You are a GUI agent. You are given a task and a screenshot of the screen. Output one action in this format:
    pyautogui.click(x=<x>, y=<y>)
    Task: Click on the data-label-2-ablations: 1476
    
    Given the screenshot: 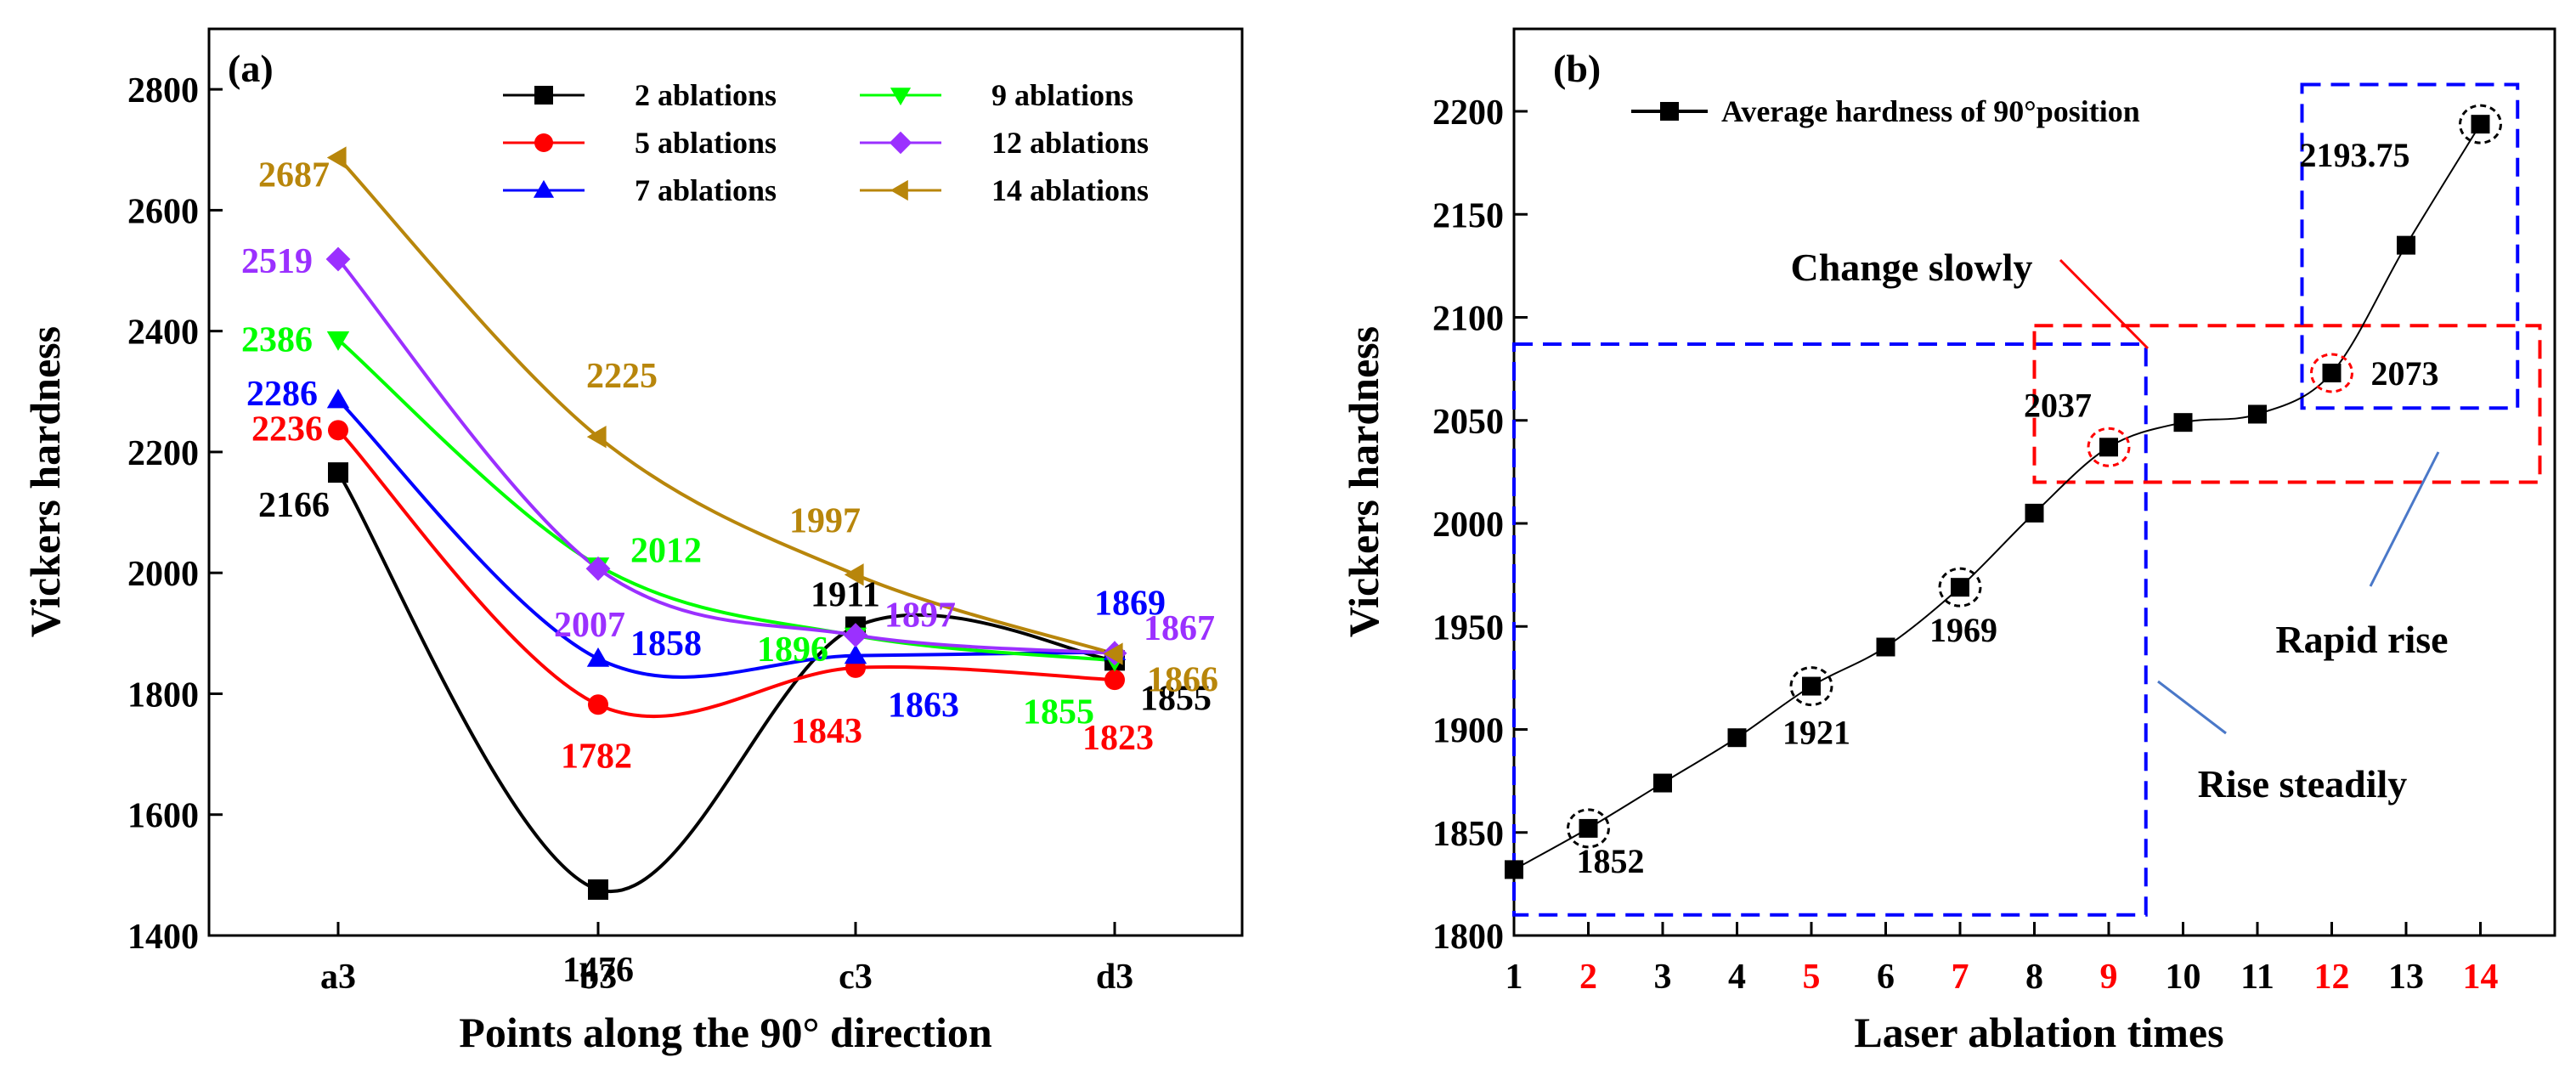 What is the action you would take?
    pyautogui.click(x=598, y=971)
    